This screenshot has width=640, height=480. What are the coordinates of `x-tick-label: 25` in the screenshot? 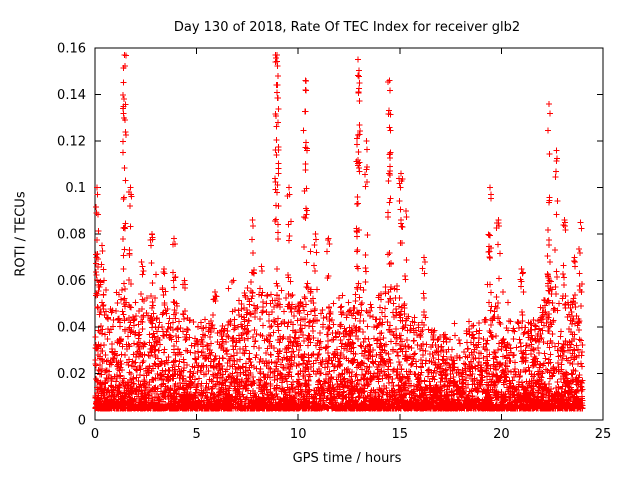 It's located at (603, 434).